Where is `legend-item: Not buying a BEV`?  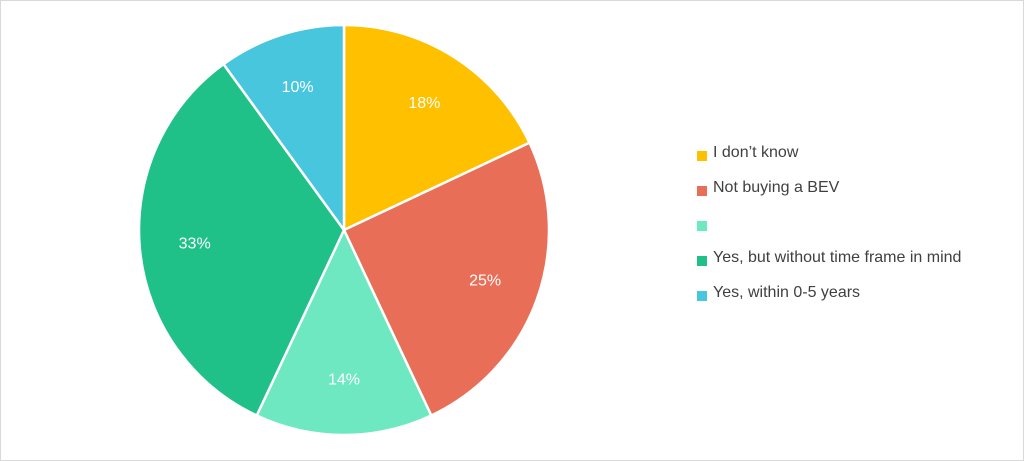 legend-item: Not buying a BEV is located at coordinates (857, 188).